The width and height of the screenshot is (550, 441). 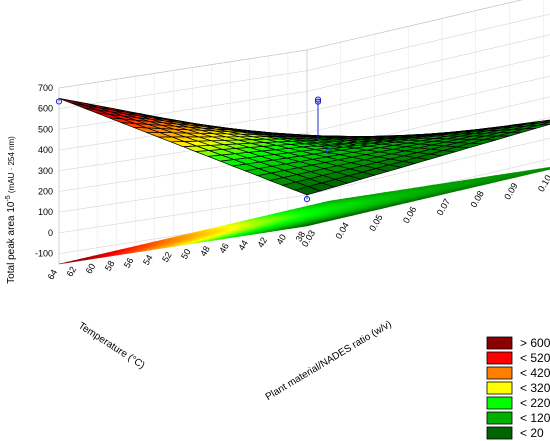 I want to click on x-tick-label: 54, so click(x=148, y=260).